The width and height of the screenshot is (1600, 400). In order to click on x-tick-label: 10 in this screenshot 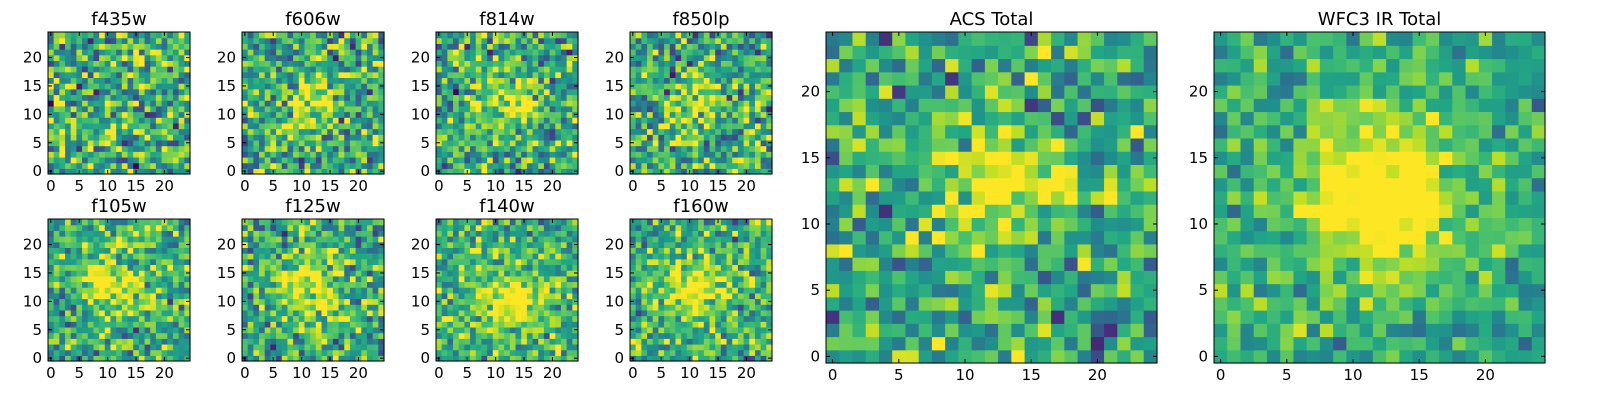, I will do `click(107, 186)`.